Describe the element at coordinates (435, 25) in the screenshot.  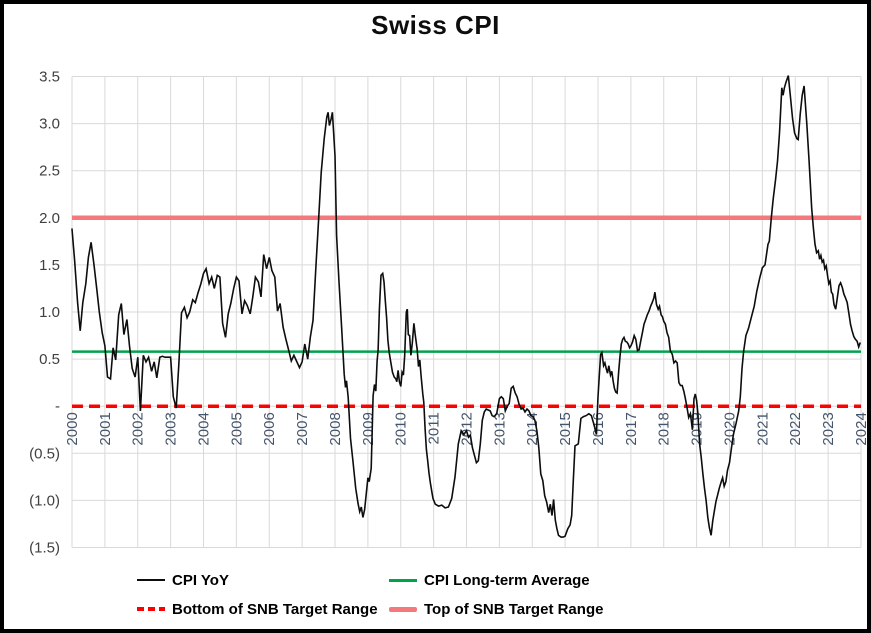
I see `chart-title: Swiss CPI` at that location.